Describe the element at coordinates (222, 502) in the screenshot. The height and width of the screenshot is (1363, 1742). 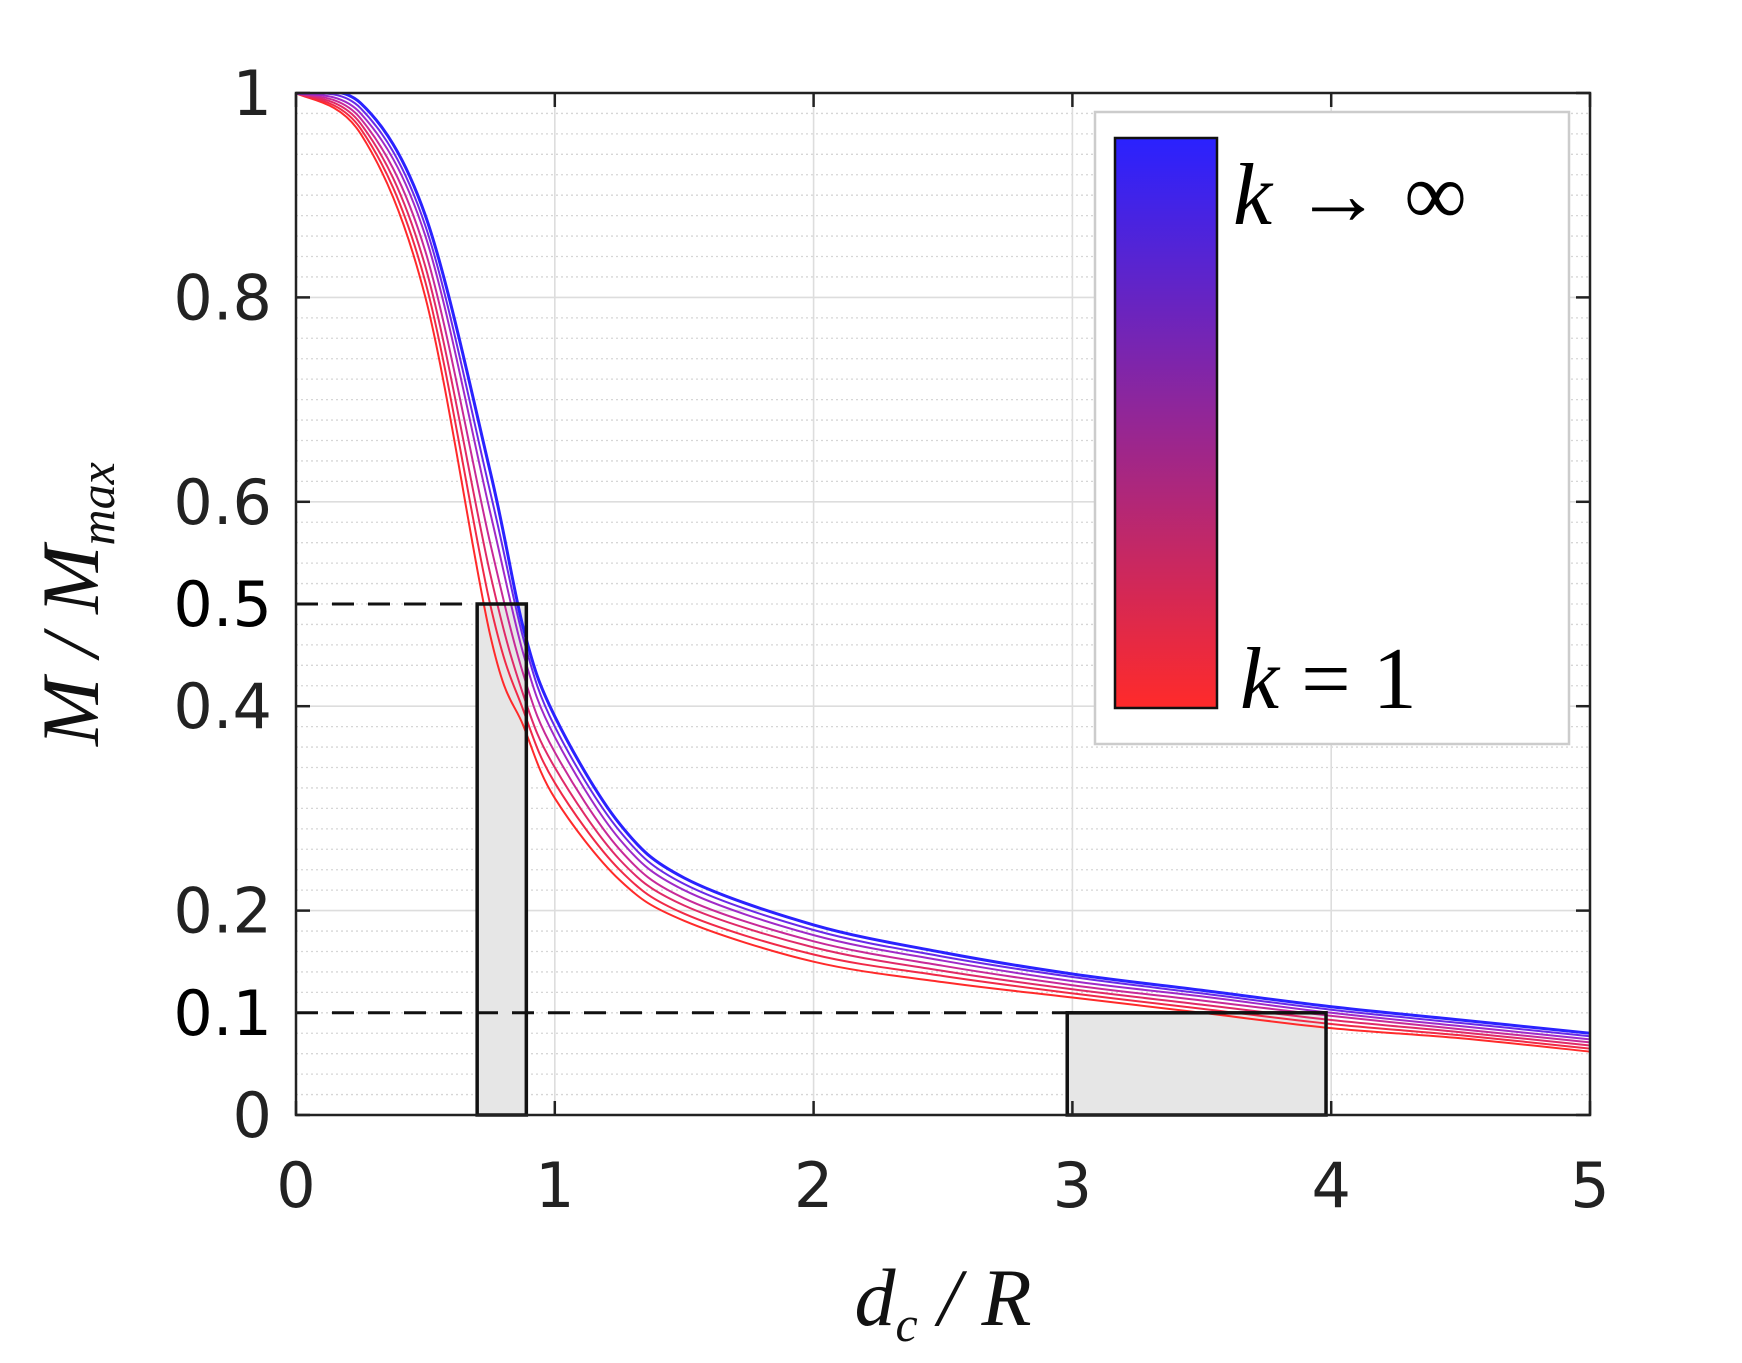
I see `y-tick-label: 0.6` at that location.